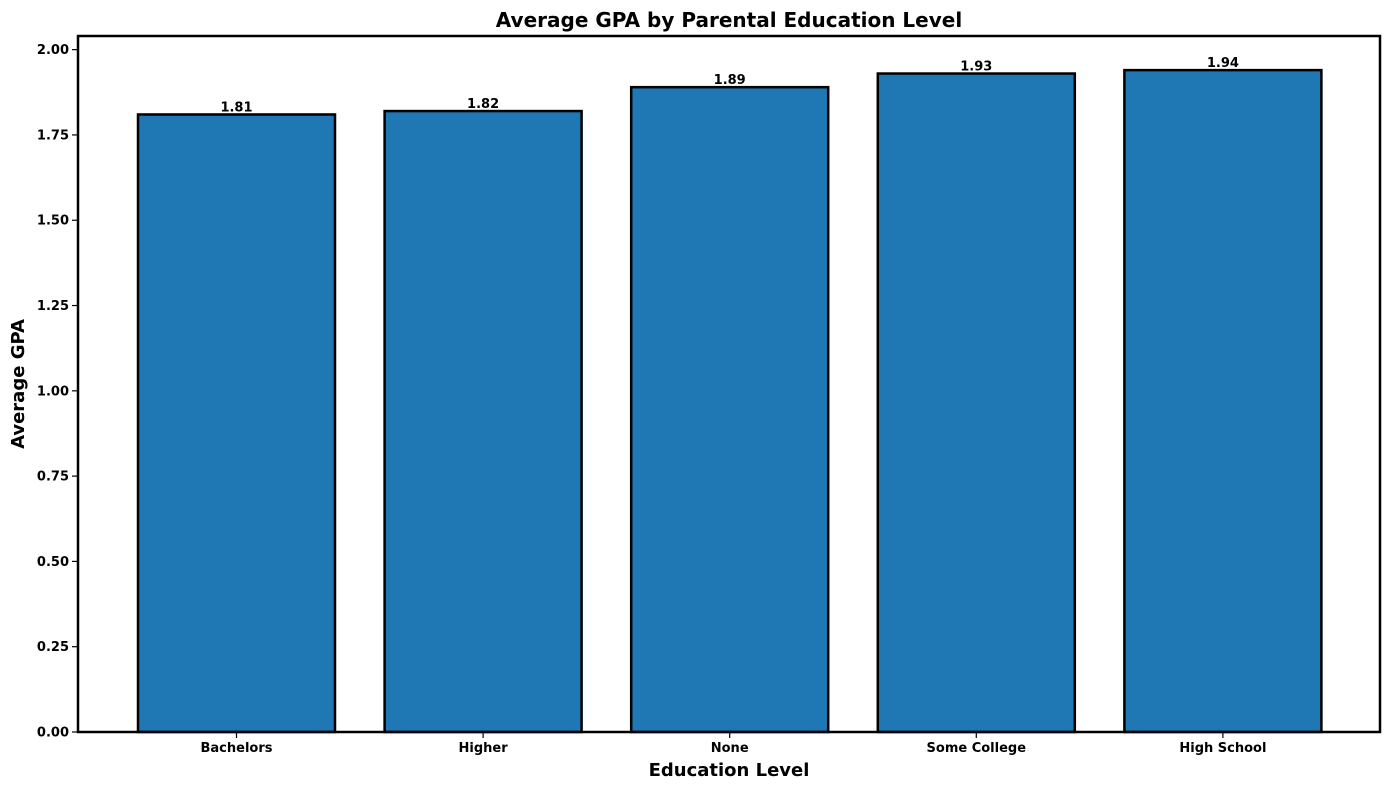  Describe the element at coordinates (53, 50) in the screenshot. I see `y-tick-label: 2.00` at that location.